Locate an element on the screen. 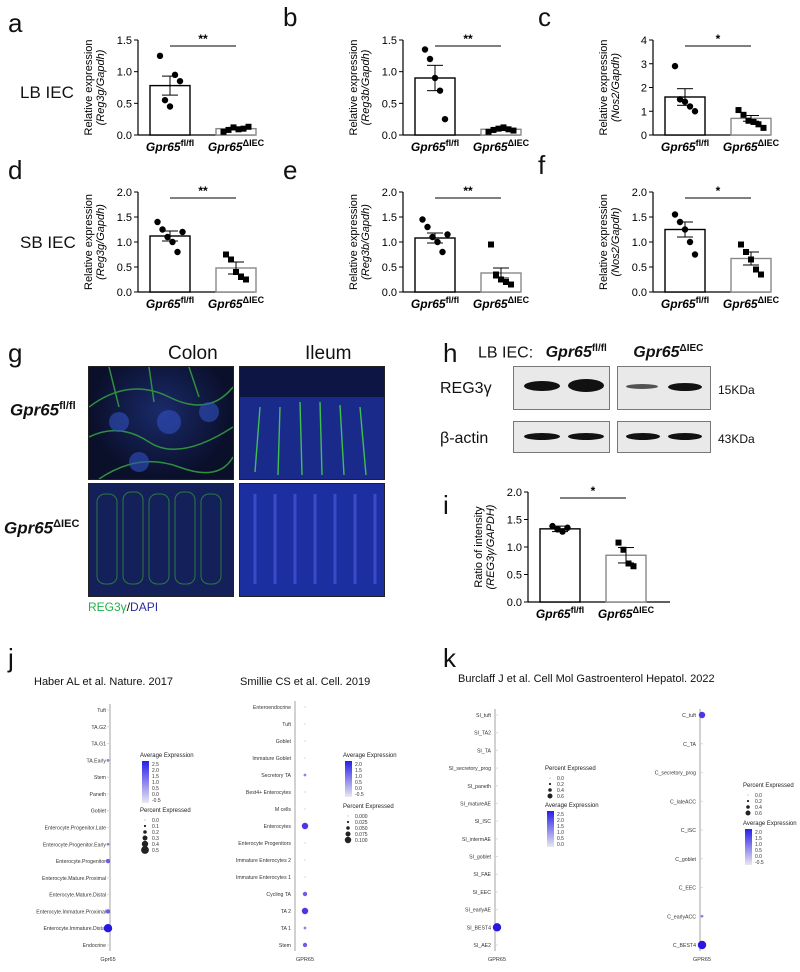  legend-pct-tick: 0.2 is located at coordinates (155, 833).